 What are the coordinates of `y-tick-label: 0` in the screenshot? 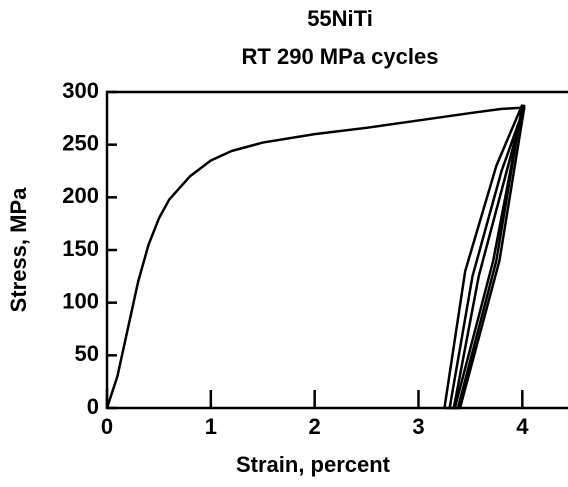 It's located at (93, 406).